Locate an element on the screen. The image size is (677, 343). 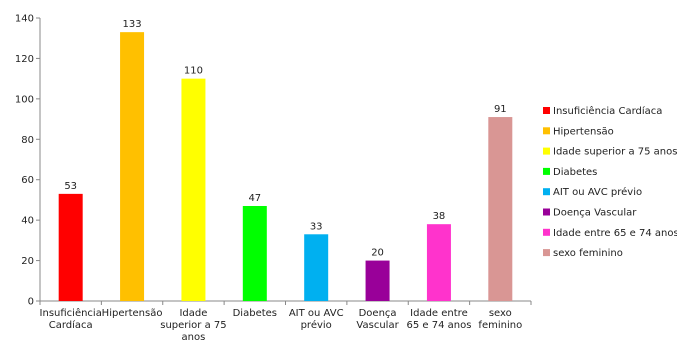
category-label: AIT ou AVC is located at coordinates (316, 313).